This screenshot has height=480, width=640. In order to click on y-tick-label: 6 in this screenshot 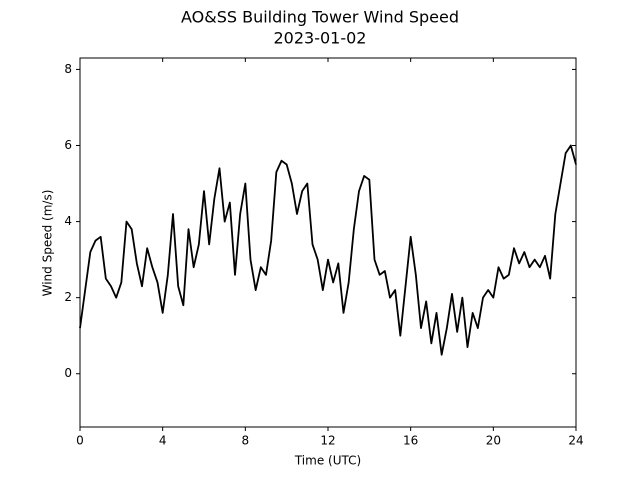, I will do `click(68, 145)`.